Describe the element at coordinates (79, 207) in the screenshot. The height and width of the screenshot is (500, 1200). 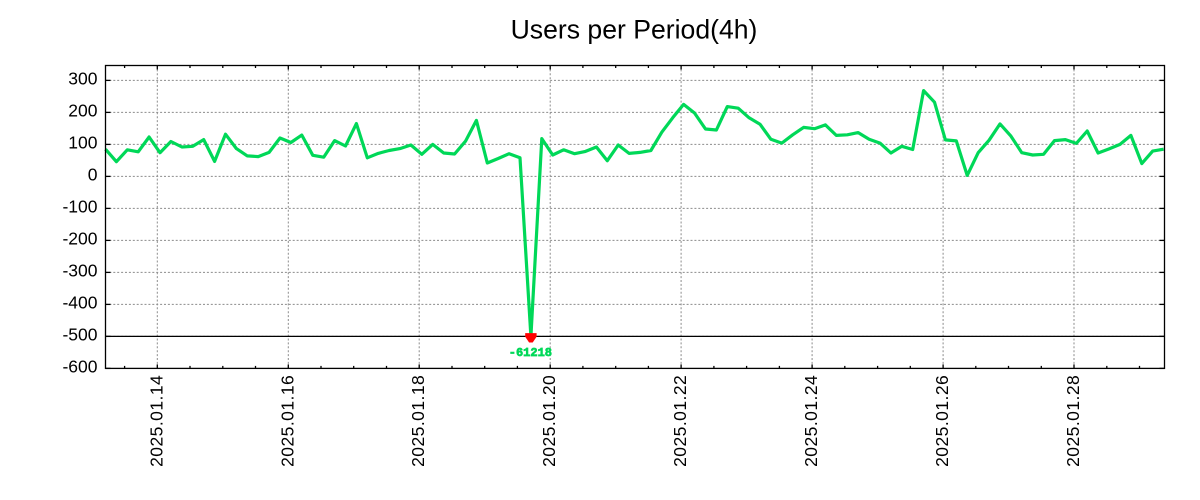
I see `svg-text: -100` at that location.